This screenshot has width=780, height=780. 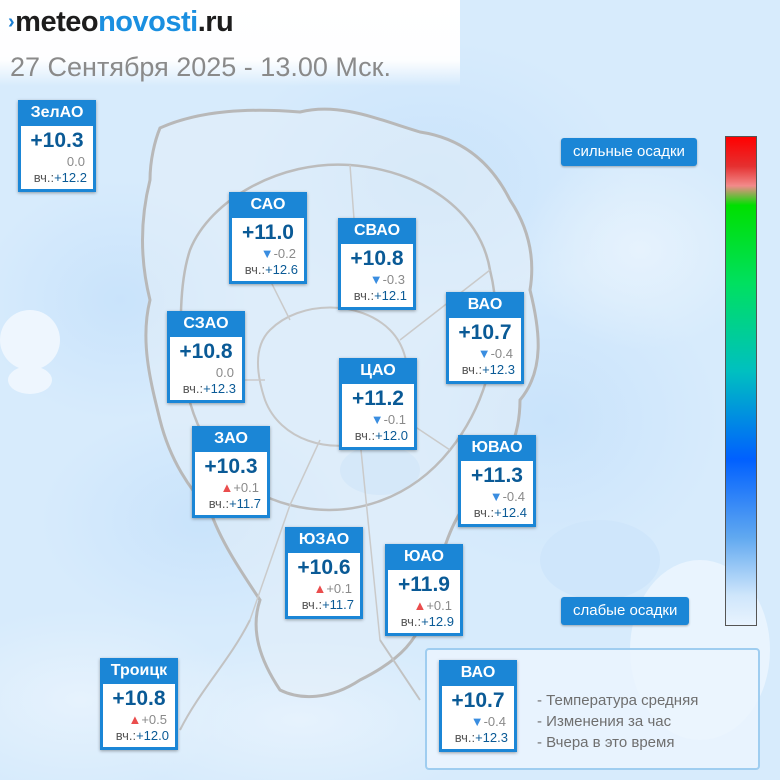 I want to click on legend-sample-change: -0.4, so click(x=494, y=721).